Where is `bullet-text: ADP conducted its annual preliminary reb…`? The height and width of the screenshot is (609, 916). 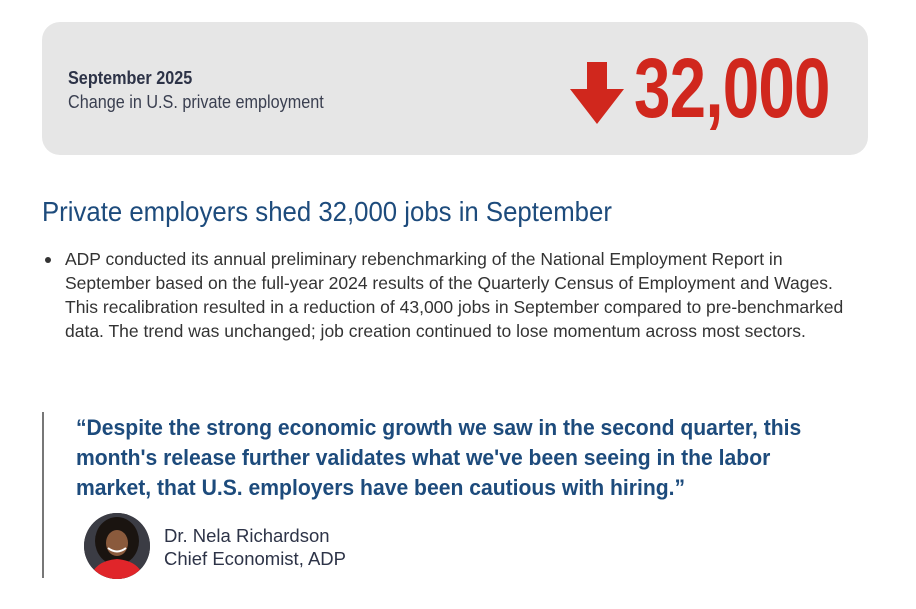
bullet-text: ADP conducted its annual preliminary reb… is located at coordinates (454, 295).